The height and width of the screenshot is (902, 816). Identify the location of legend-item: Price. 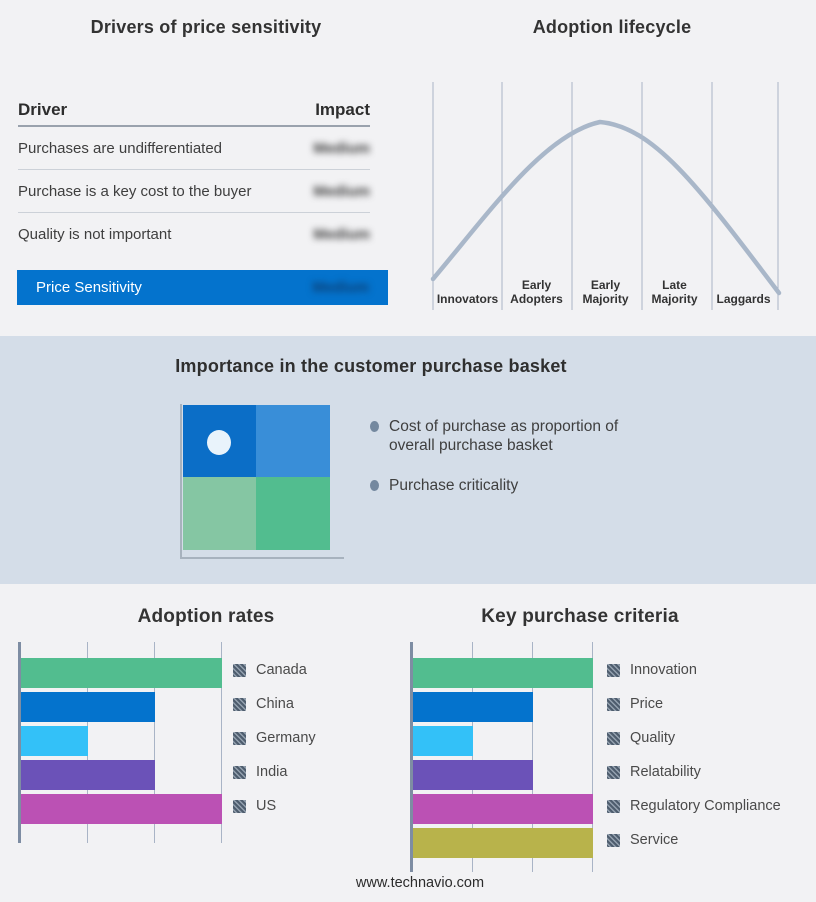
(635, 704).